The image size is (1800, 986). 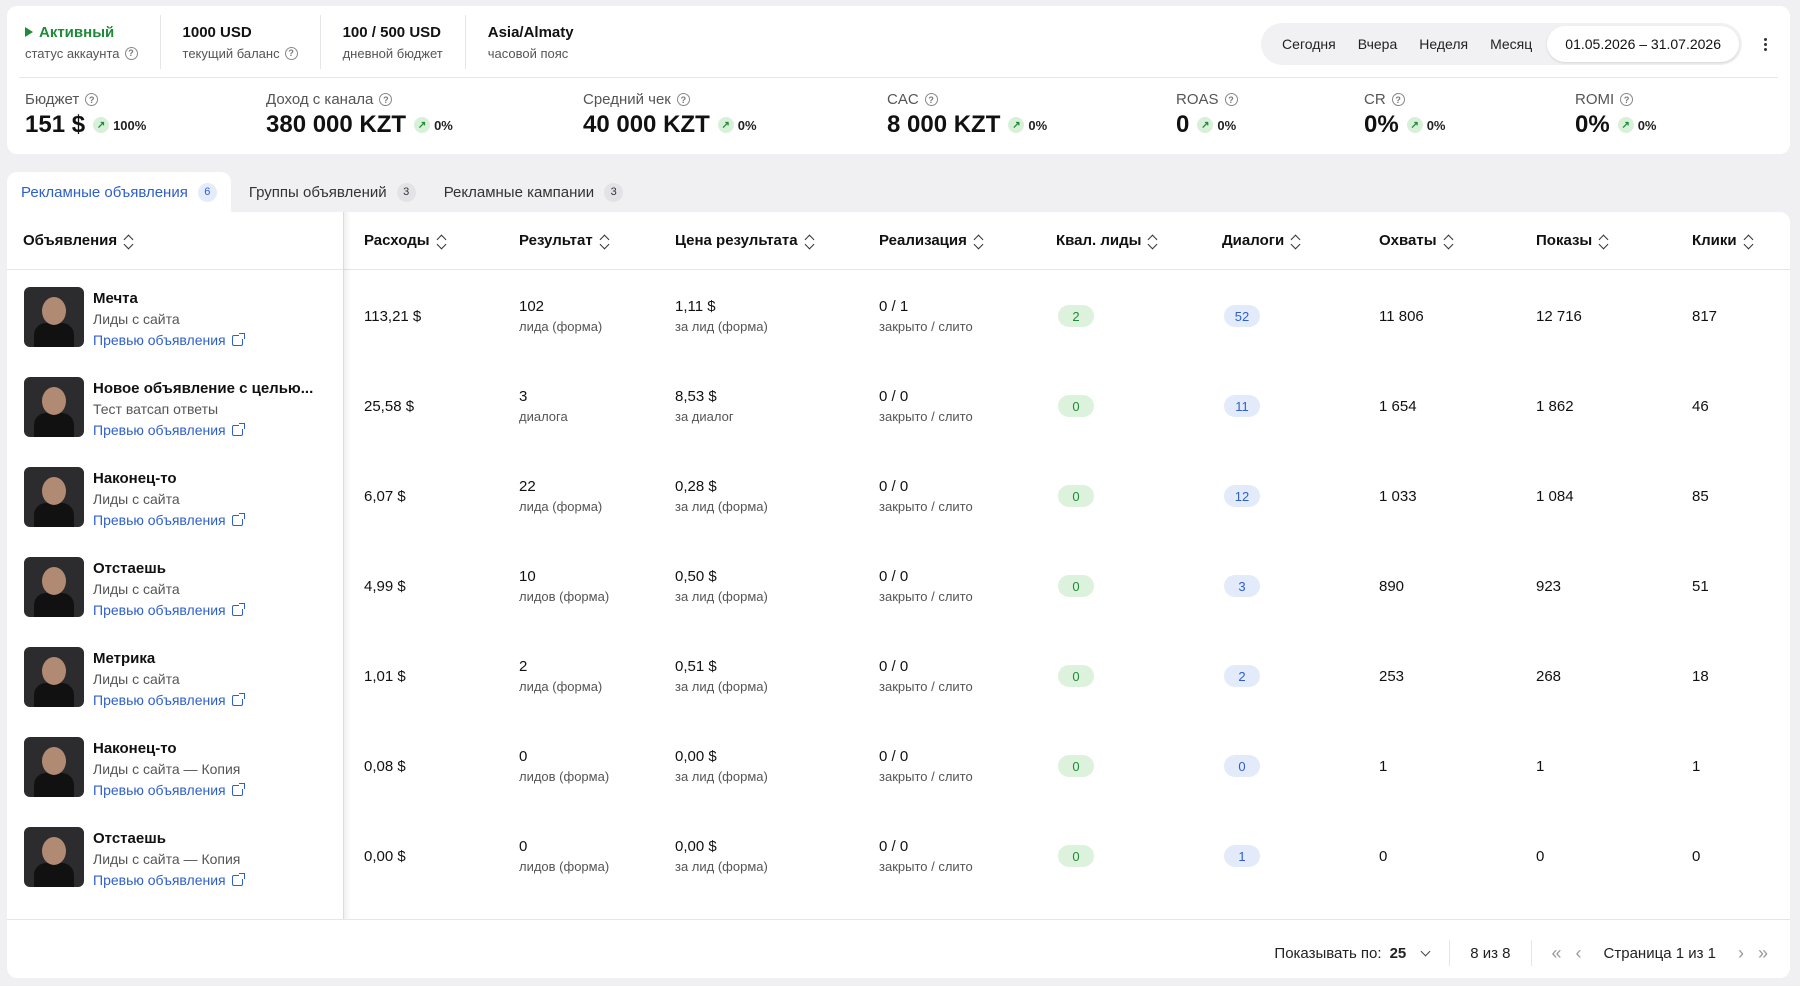 I want to click on column-spend-header: Расходы, so click(x=405, y=241).